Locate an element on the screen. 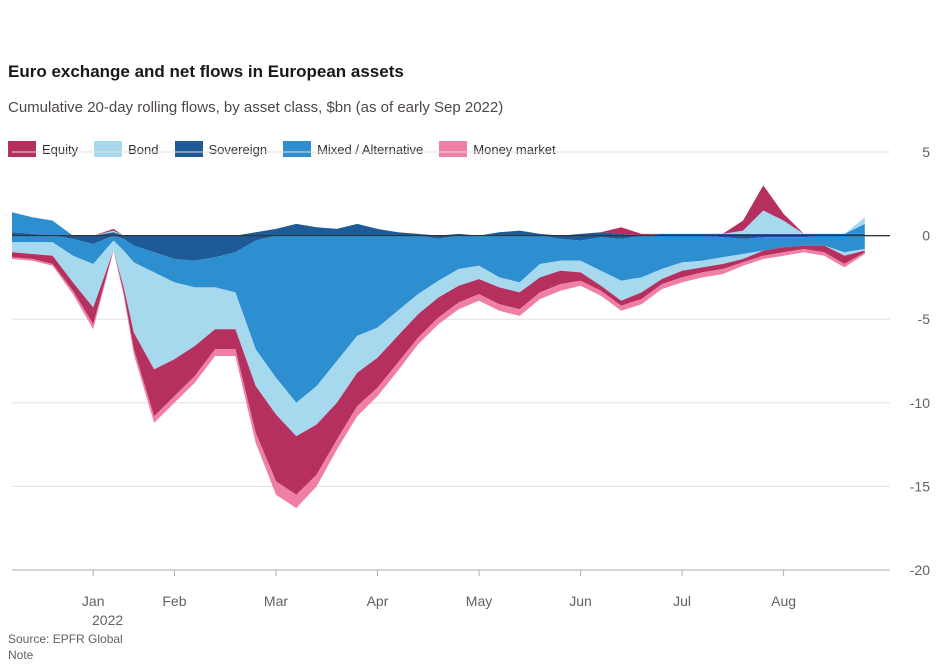 Image resolution: width=940 pixels, height=671 pixels. y-tick-label: -20 is located at coordinates (920, 570).